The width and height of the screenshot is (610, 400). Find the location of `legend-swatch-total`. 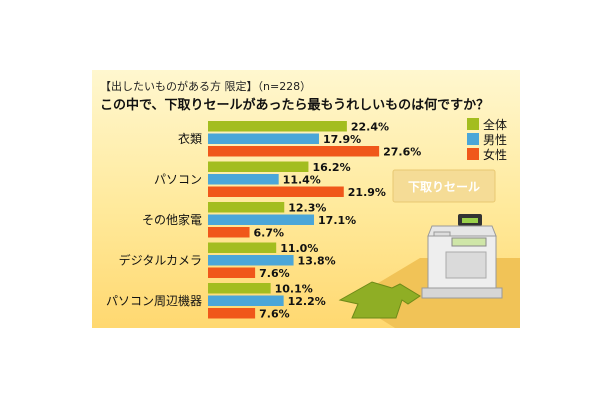

legend-swatch-total is located at coordinates (473, 124).